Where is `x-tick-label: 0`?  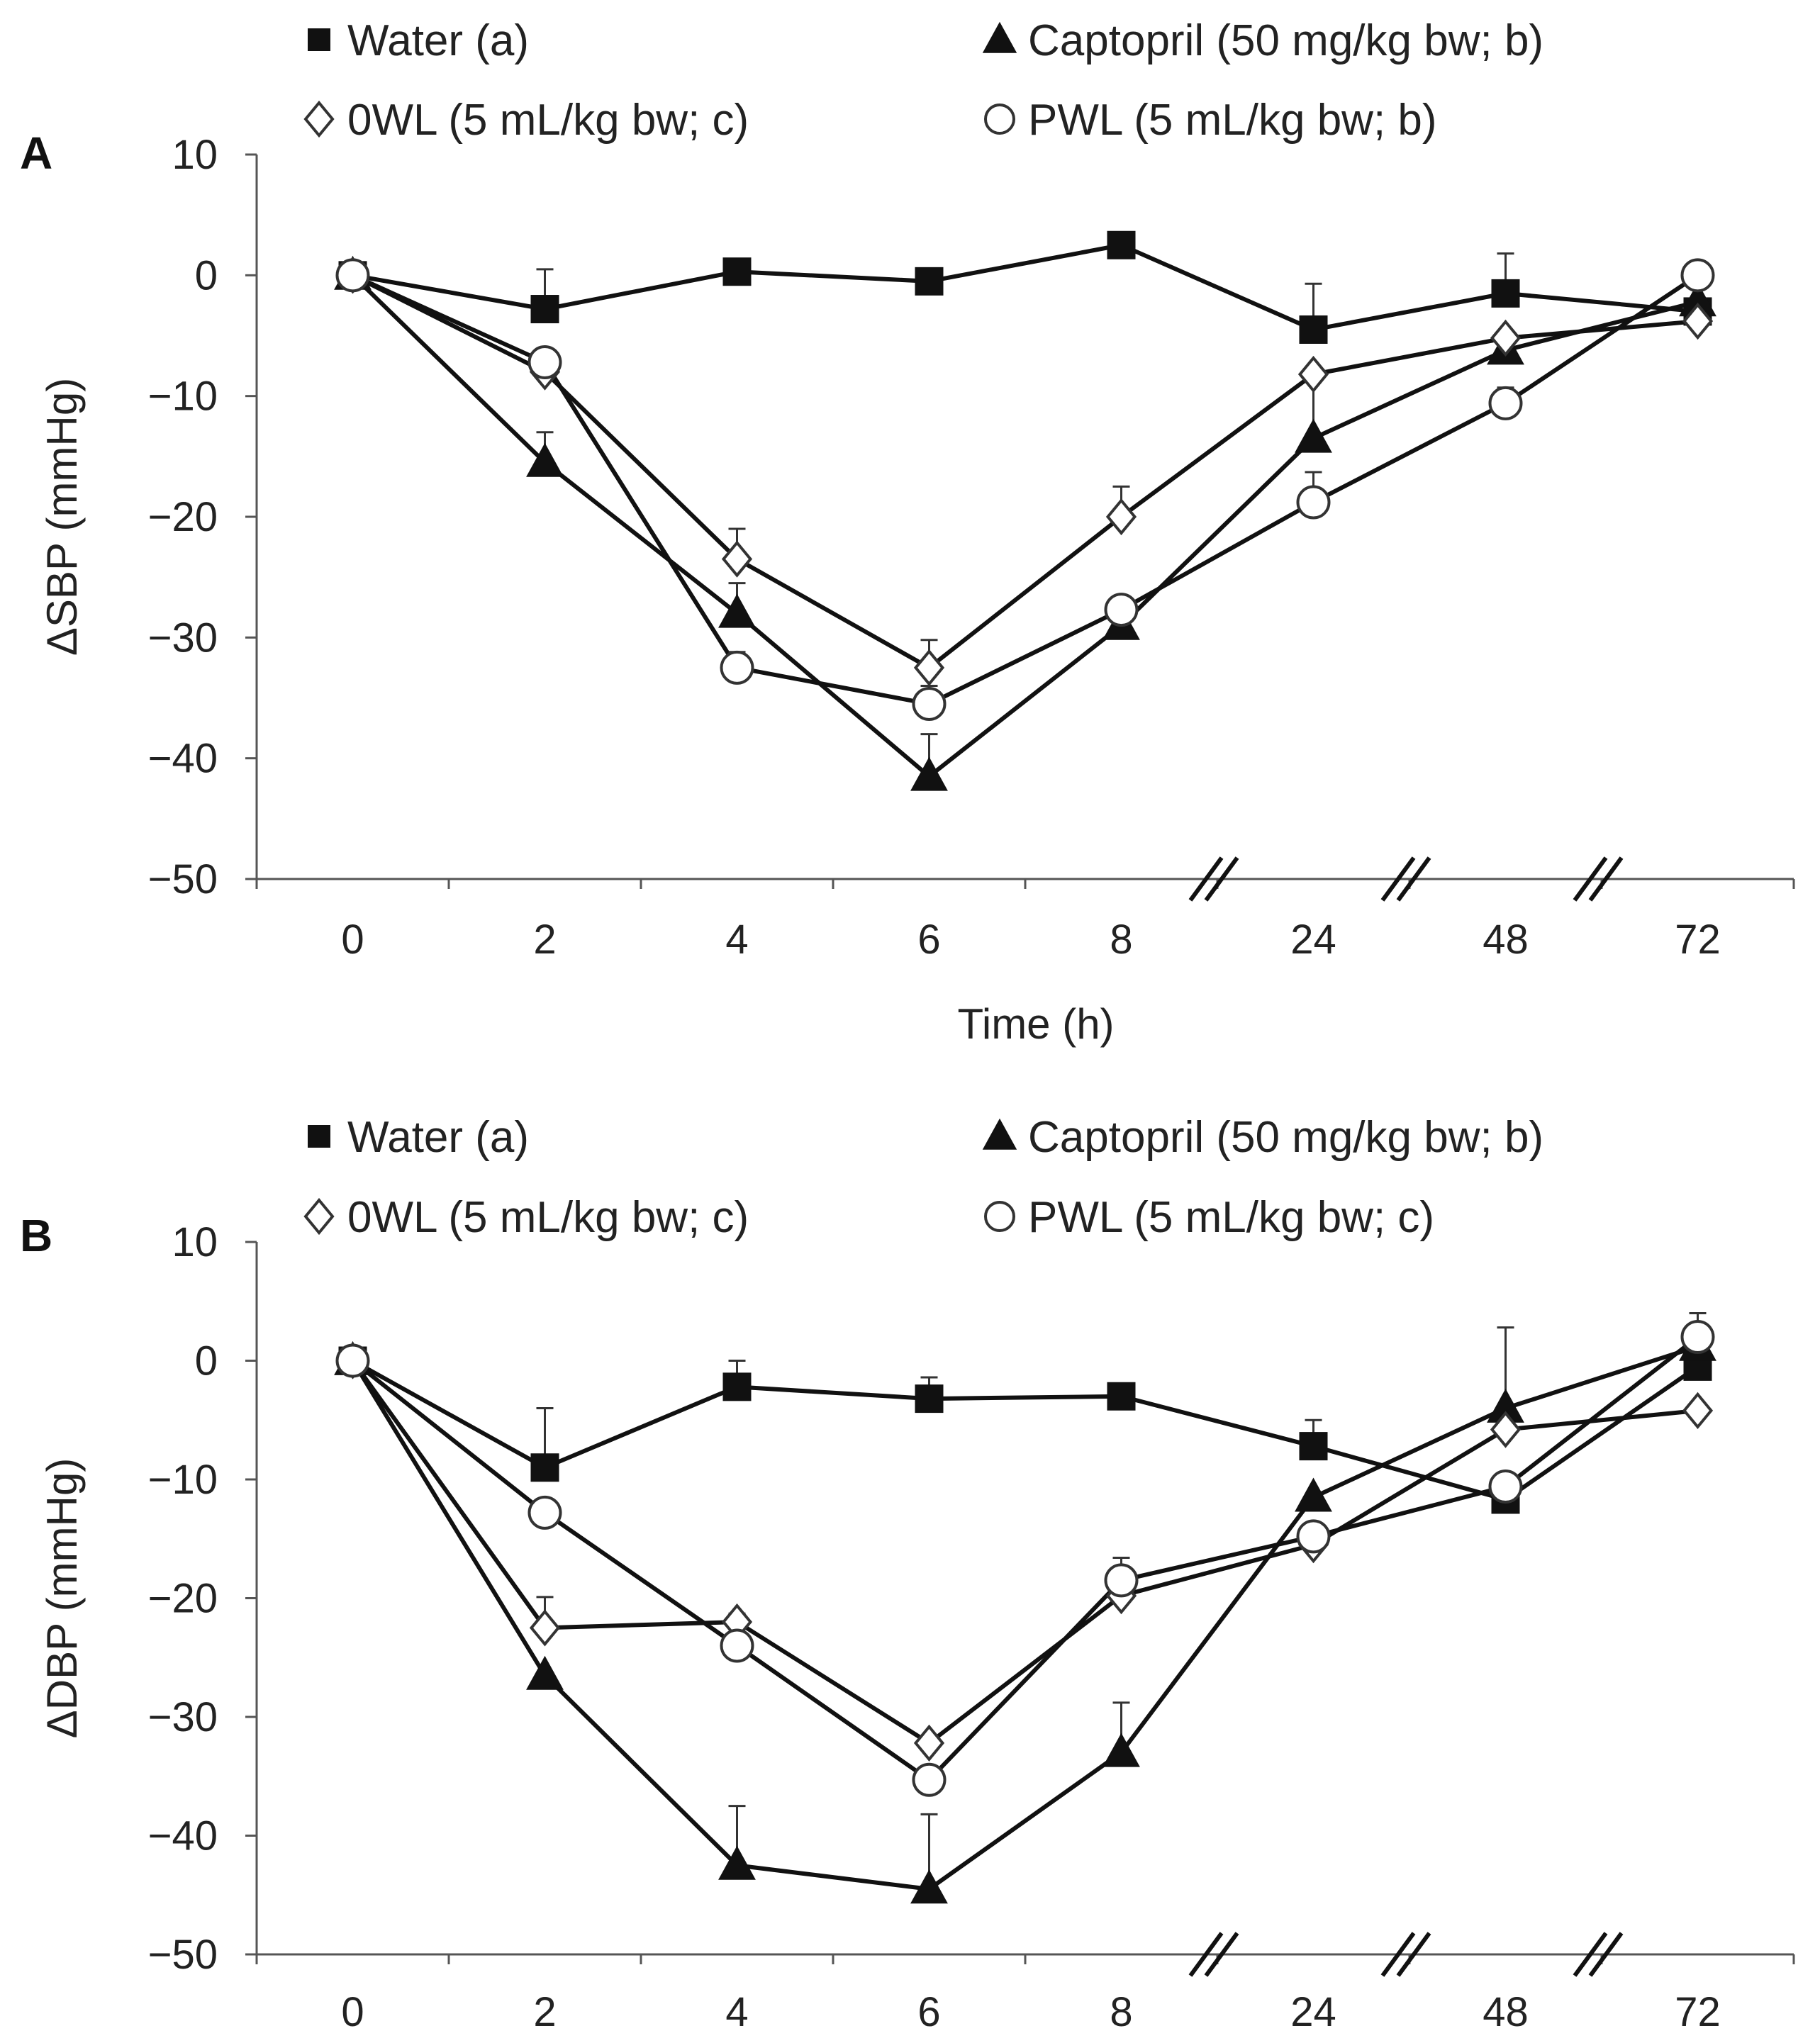 x-tick-label: 0 is located at coordinates (353, 2012).